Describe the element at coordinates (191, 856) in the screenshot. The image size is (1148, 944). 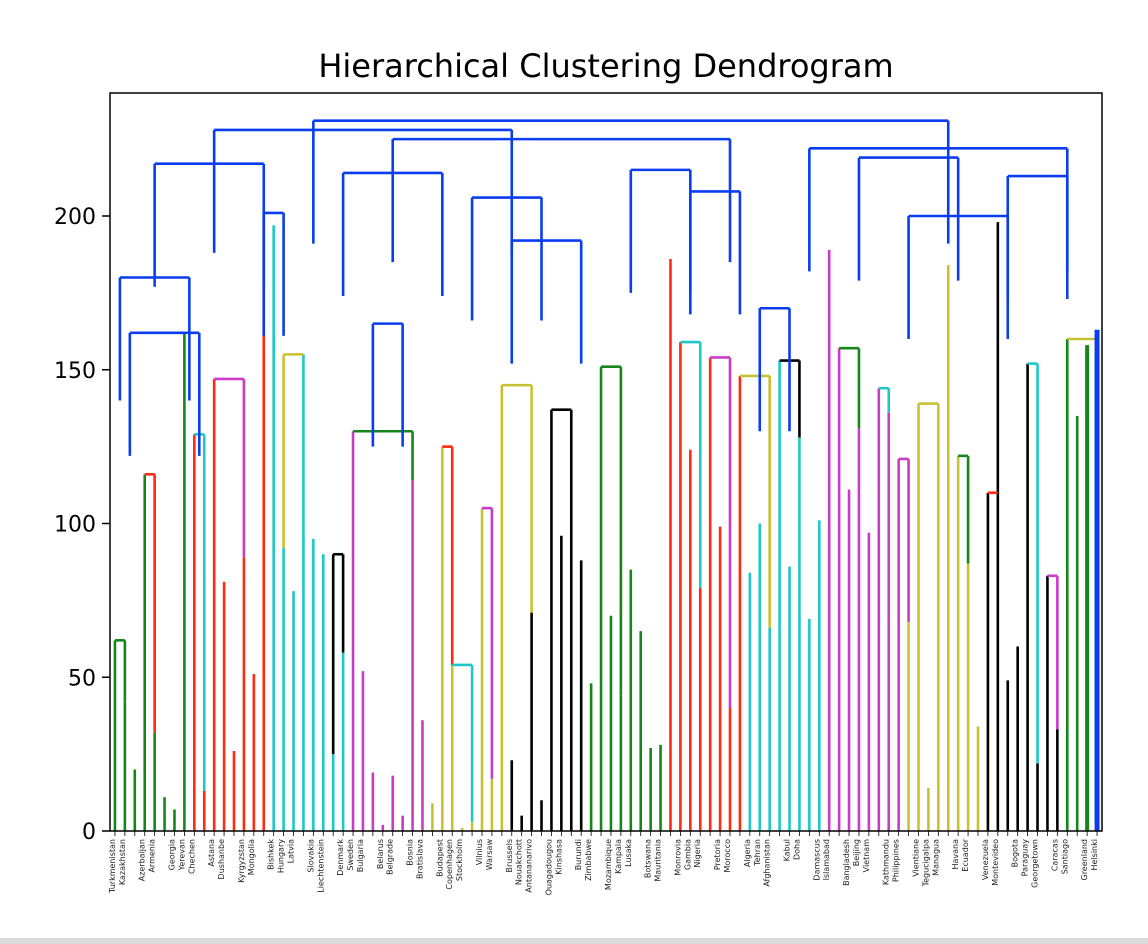
I see `leaf-label: Chechen` at that location.